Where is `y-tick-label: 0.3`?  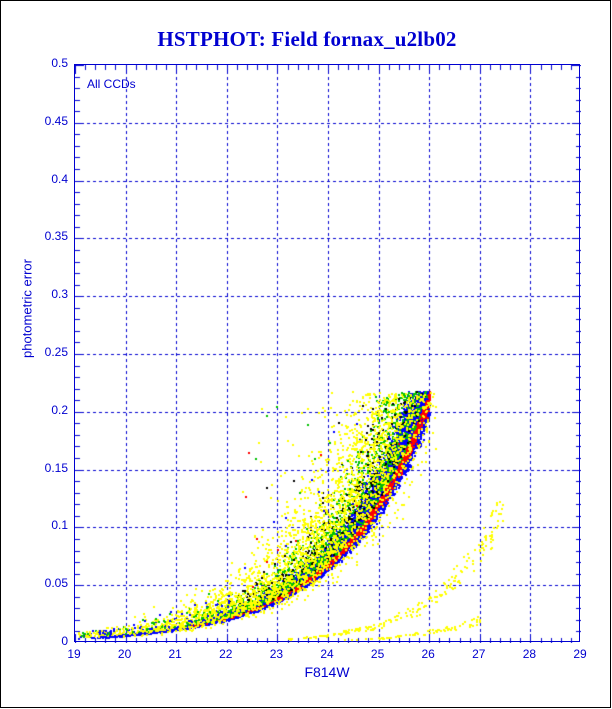
y-tick-label: 0.3 is located at coordinates (59, 294).